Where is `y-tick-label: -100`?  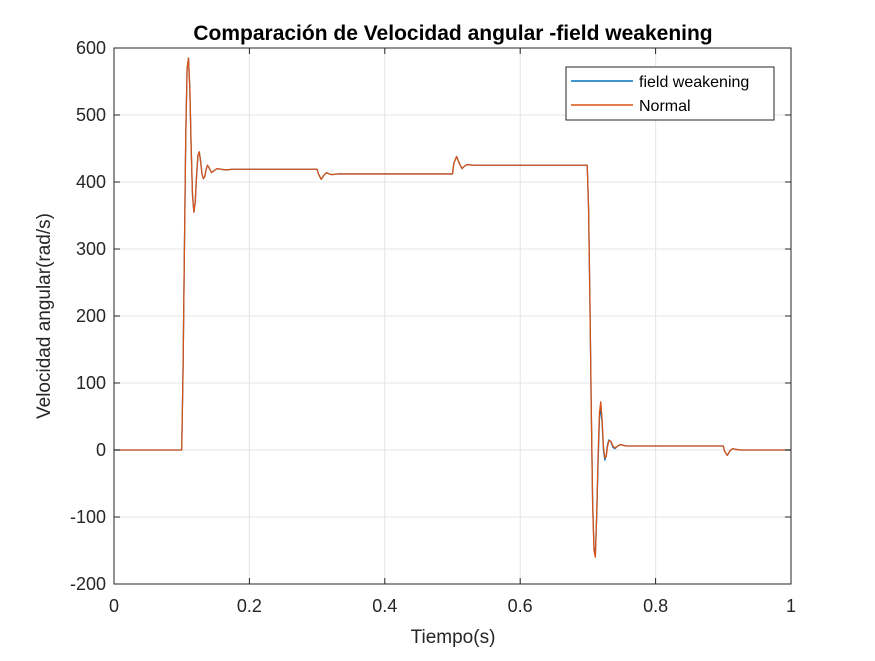
y-tick-label: -100 is located at coordinates (88, 517).